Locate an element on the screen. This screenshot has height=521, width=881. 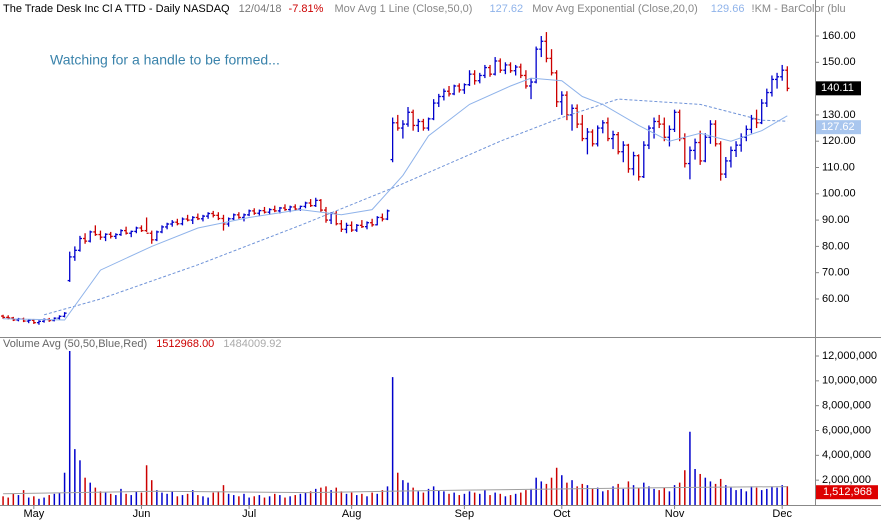
last-price-label: 140.11 is located at coordinates (837, 88).